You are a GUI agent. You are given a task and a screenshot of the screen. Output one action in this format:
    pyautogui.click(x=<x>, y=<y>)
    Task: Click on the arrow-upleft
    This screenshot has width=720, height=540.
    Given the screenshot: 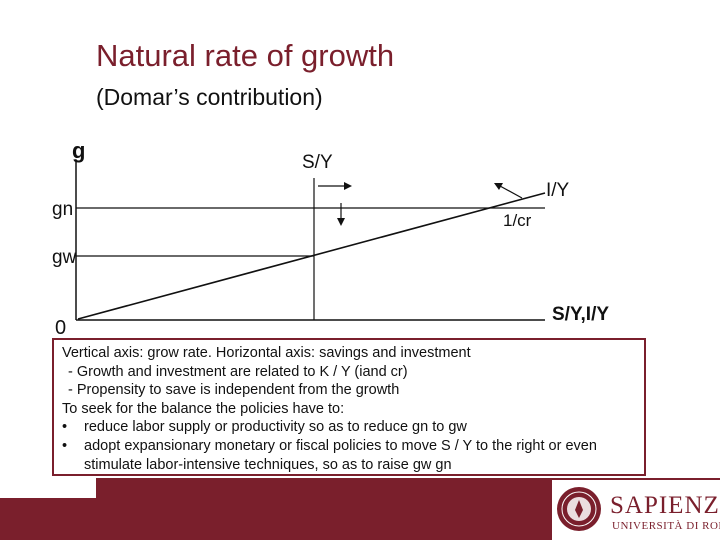 What is the action you would take?
    pyautogui.click(x=508, y=191)
    